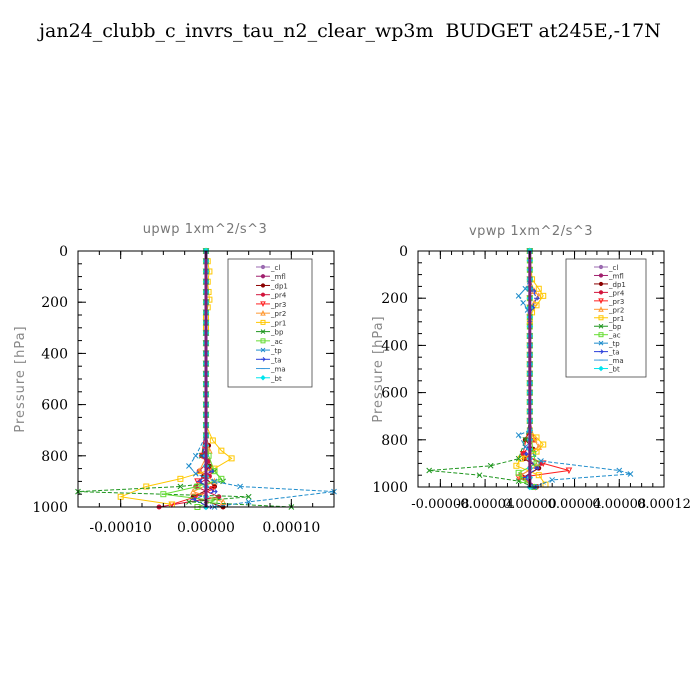 Image resolution: width=700 pixels, height=700 pixels. I want to click on y-tick-label: 0, so click(63, 252).